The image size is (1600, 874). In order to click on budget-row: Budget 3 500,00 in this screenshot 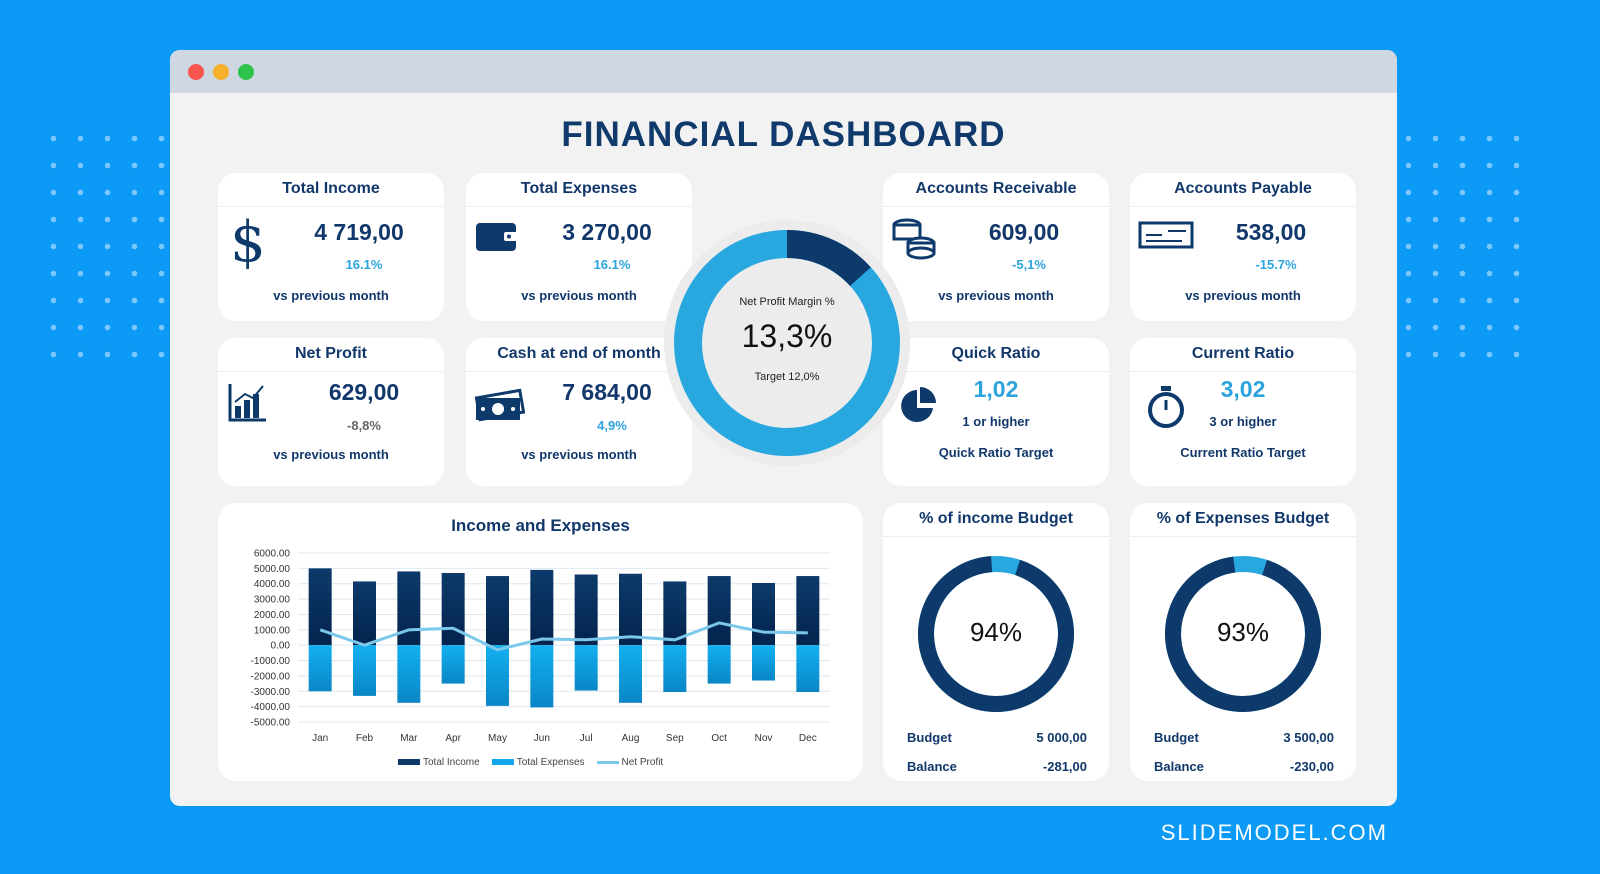, I will do `click(1244, 737)`.